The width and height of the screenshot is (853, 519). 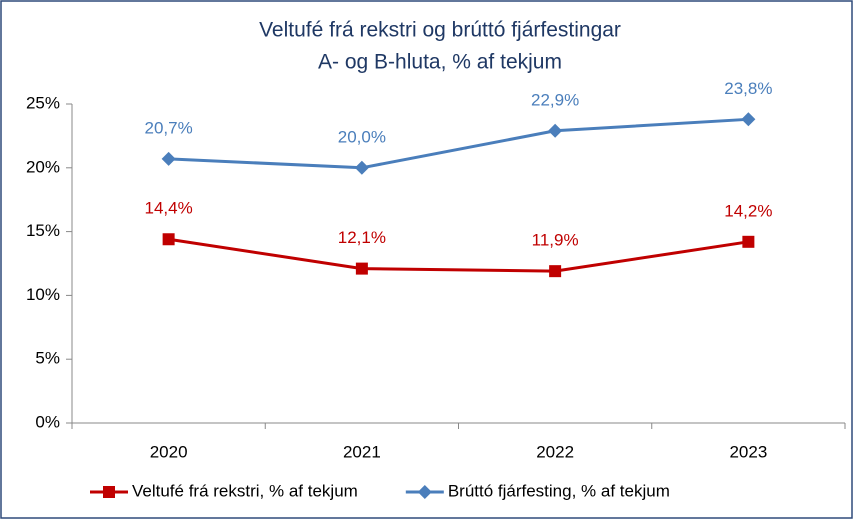 I want to click on data-label: 20,7%, so click(x=169, y=127).